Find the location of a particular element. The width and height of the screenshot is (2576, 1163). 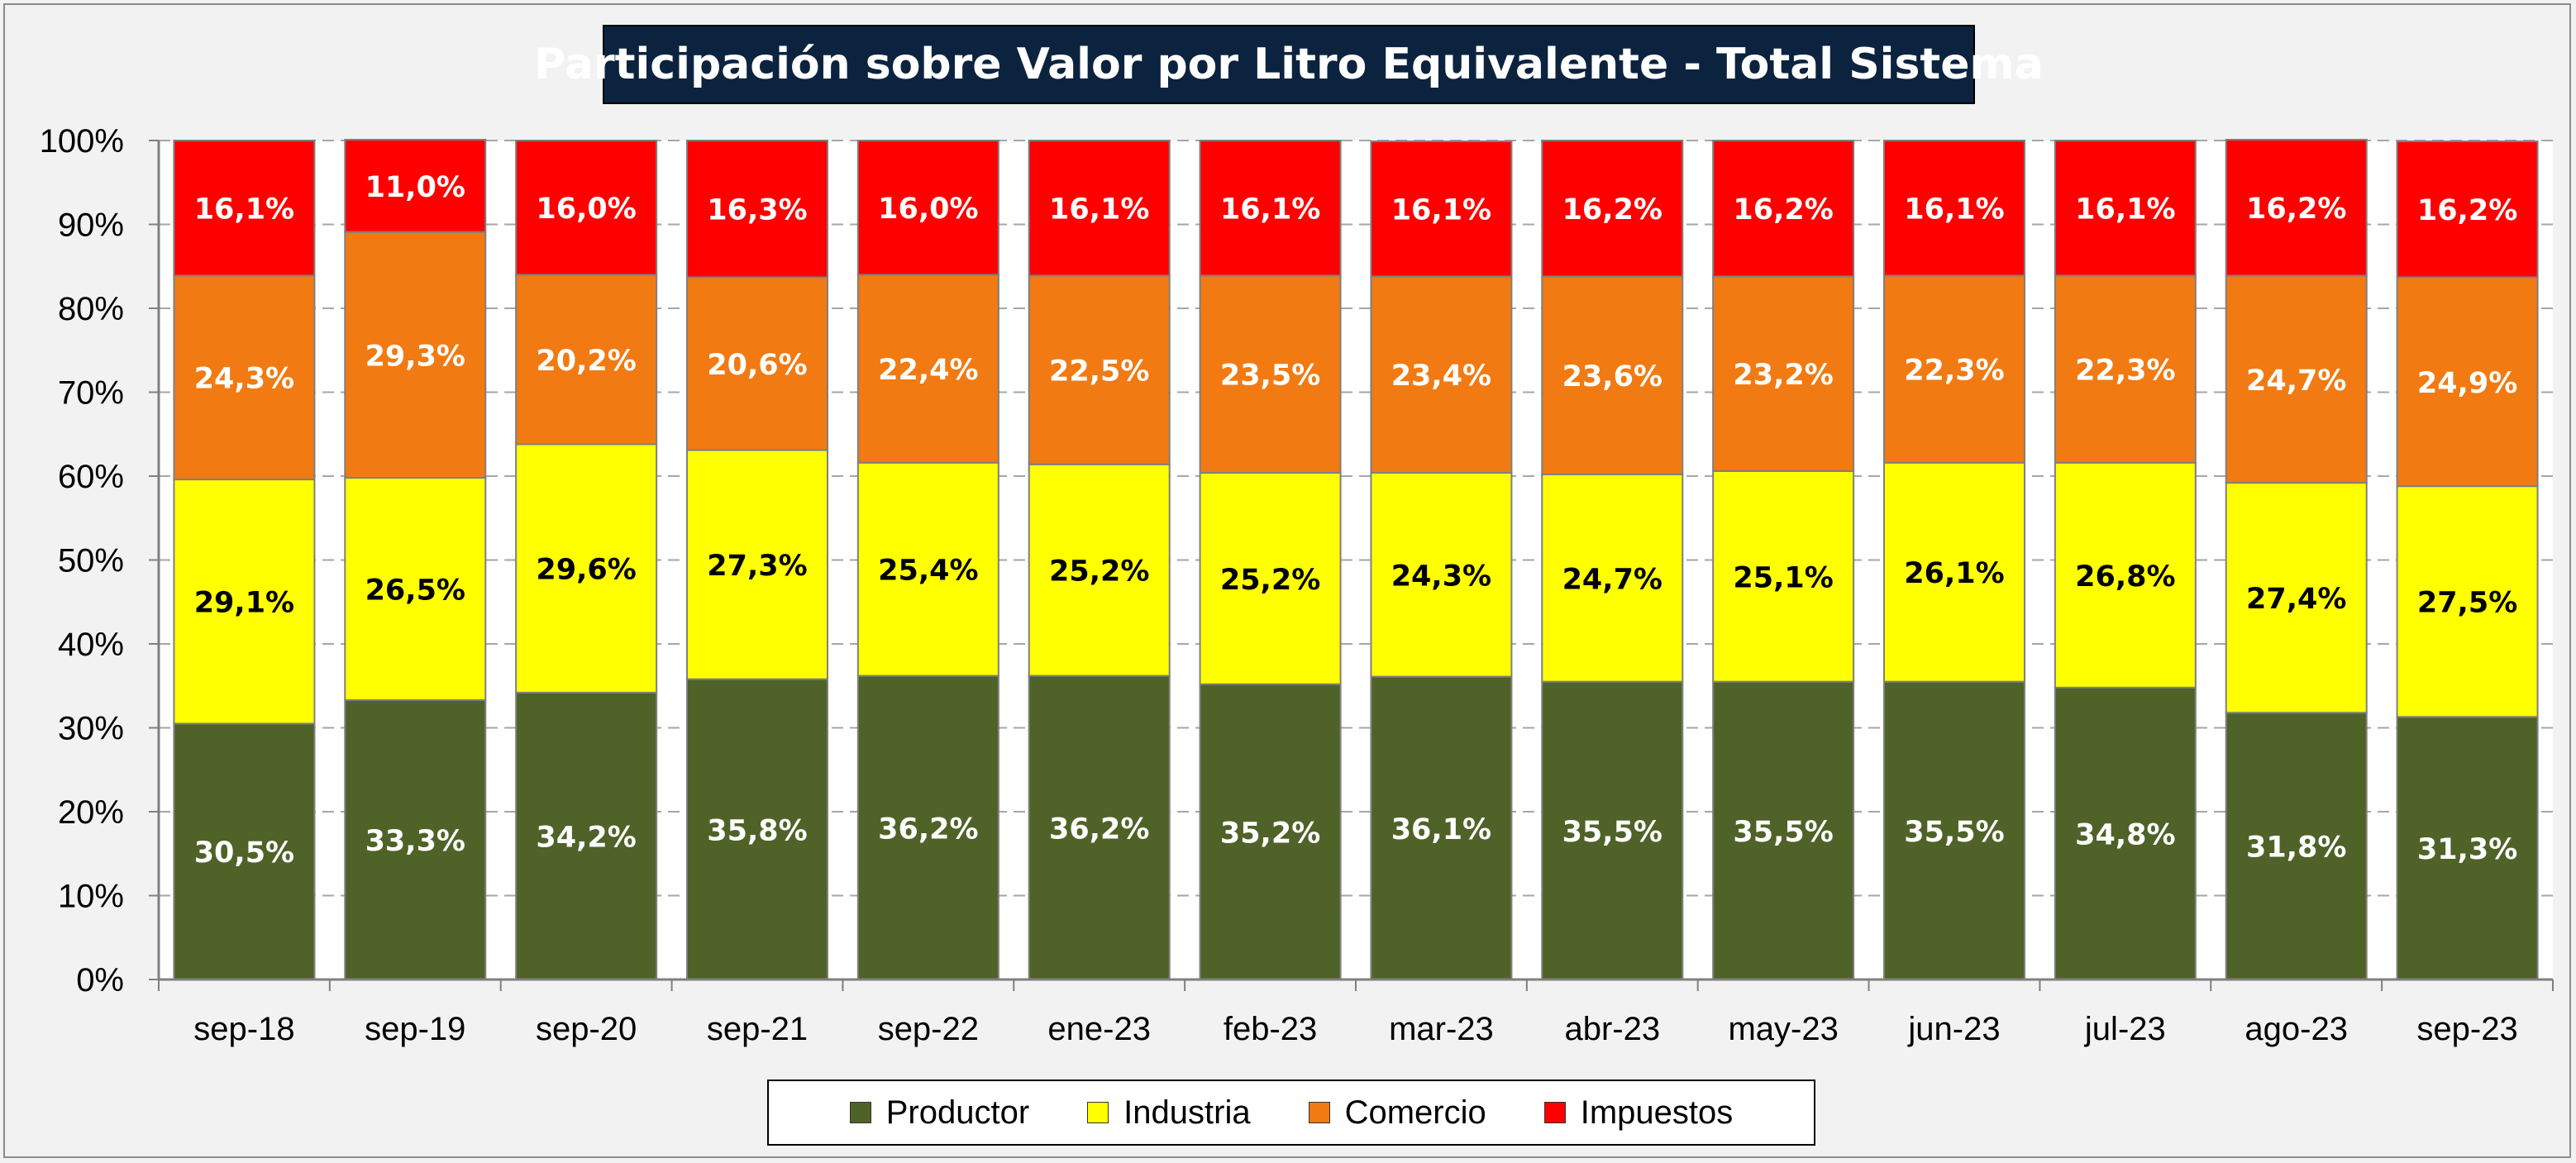

data-label-industria: 26,5% is located at coordinates (415, 591).